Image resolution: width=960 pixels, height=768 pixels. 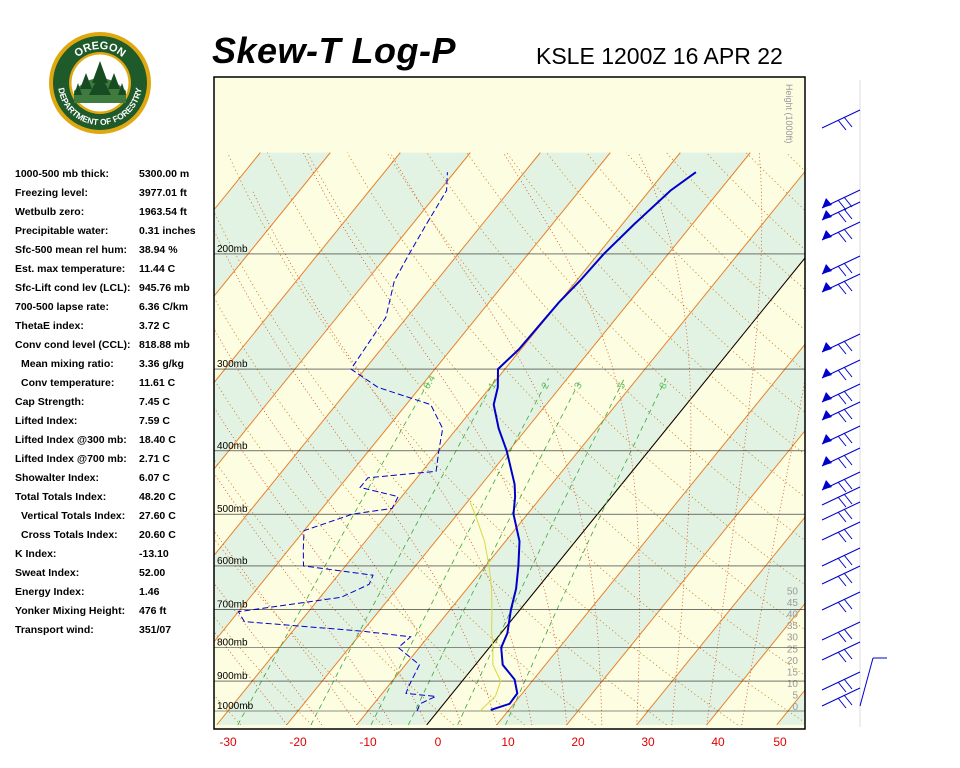 What do you see at coordinates (157, 440) in the screenshot?
I see `index-value: 18.40 C` at bounding box center [157, 440].